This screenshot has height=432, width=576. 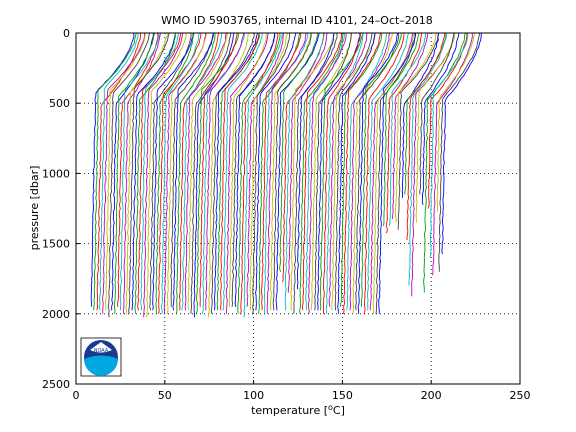 What do you see at coordinates (61, 209) in the screenshot?
I see `y-axis-ticks: 0 500 1000 1500 2000 2500` at bounding box center [61, 209].